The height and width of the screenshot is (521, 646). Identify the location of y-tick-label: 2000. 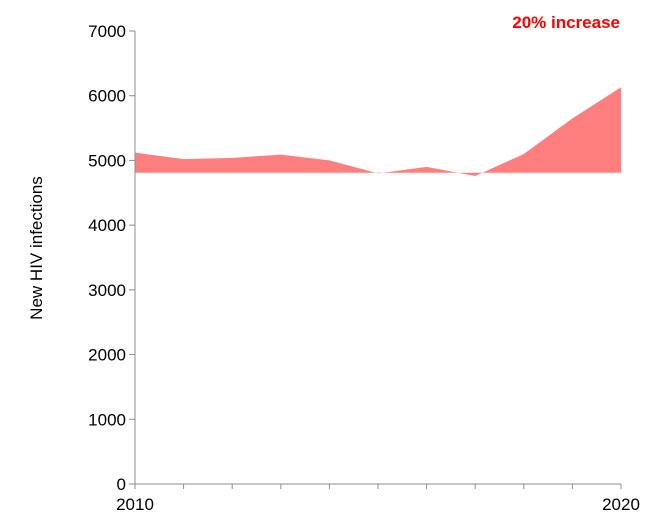
(107, 355).